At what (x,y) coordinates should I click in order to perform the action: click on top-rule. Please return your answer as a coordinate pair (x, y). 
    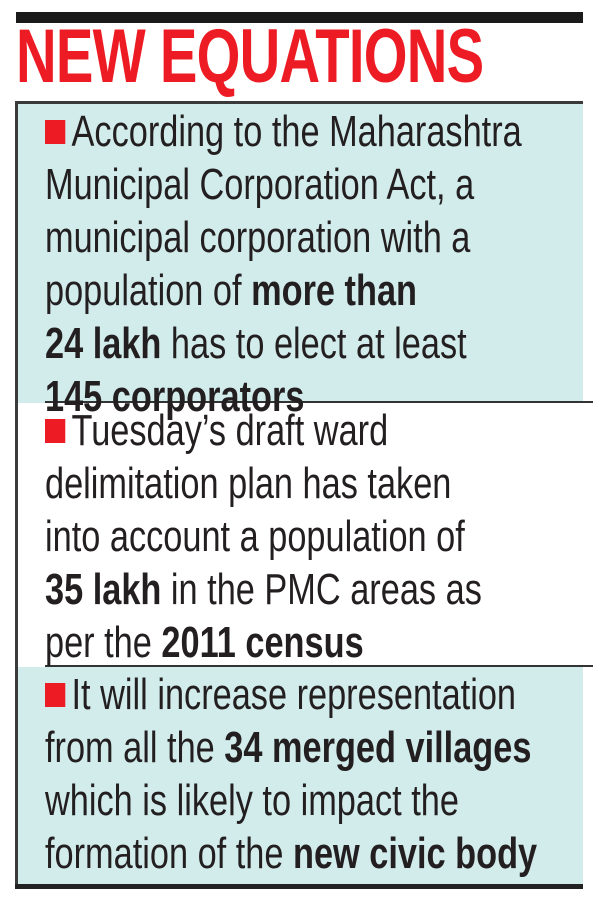
    Looking at the image, I should click on (299, 17).